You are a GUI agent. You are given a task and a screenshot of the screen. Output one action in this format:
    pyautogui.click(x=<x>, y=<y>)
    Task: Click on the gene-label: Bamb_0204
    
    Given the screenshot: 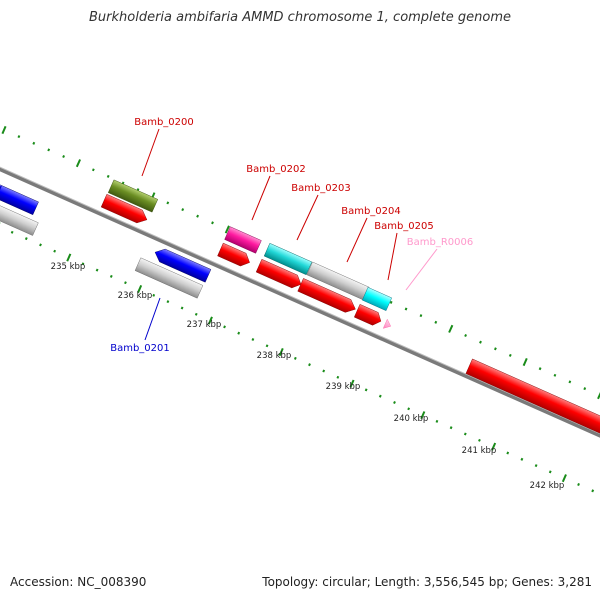 What is the action you would take?
    pyautogui.click(x=371, y=211)
    